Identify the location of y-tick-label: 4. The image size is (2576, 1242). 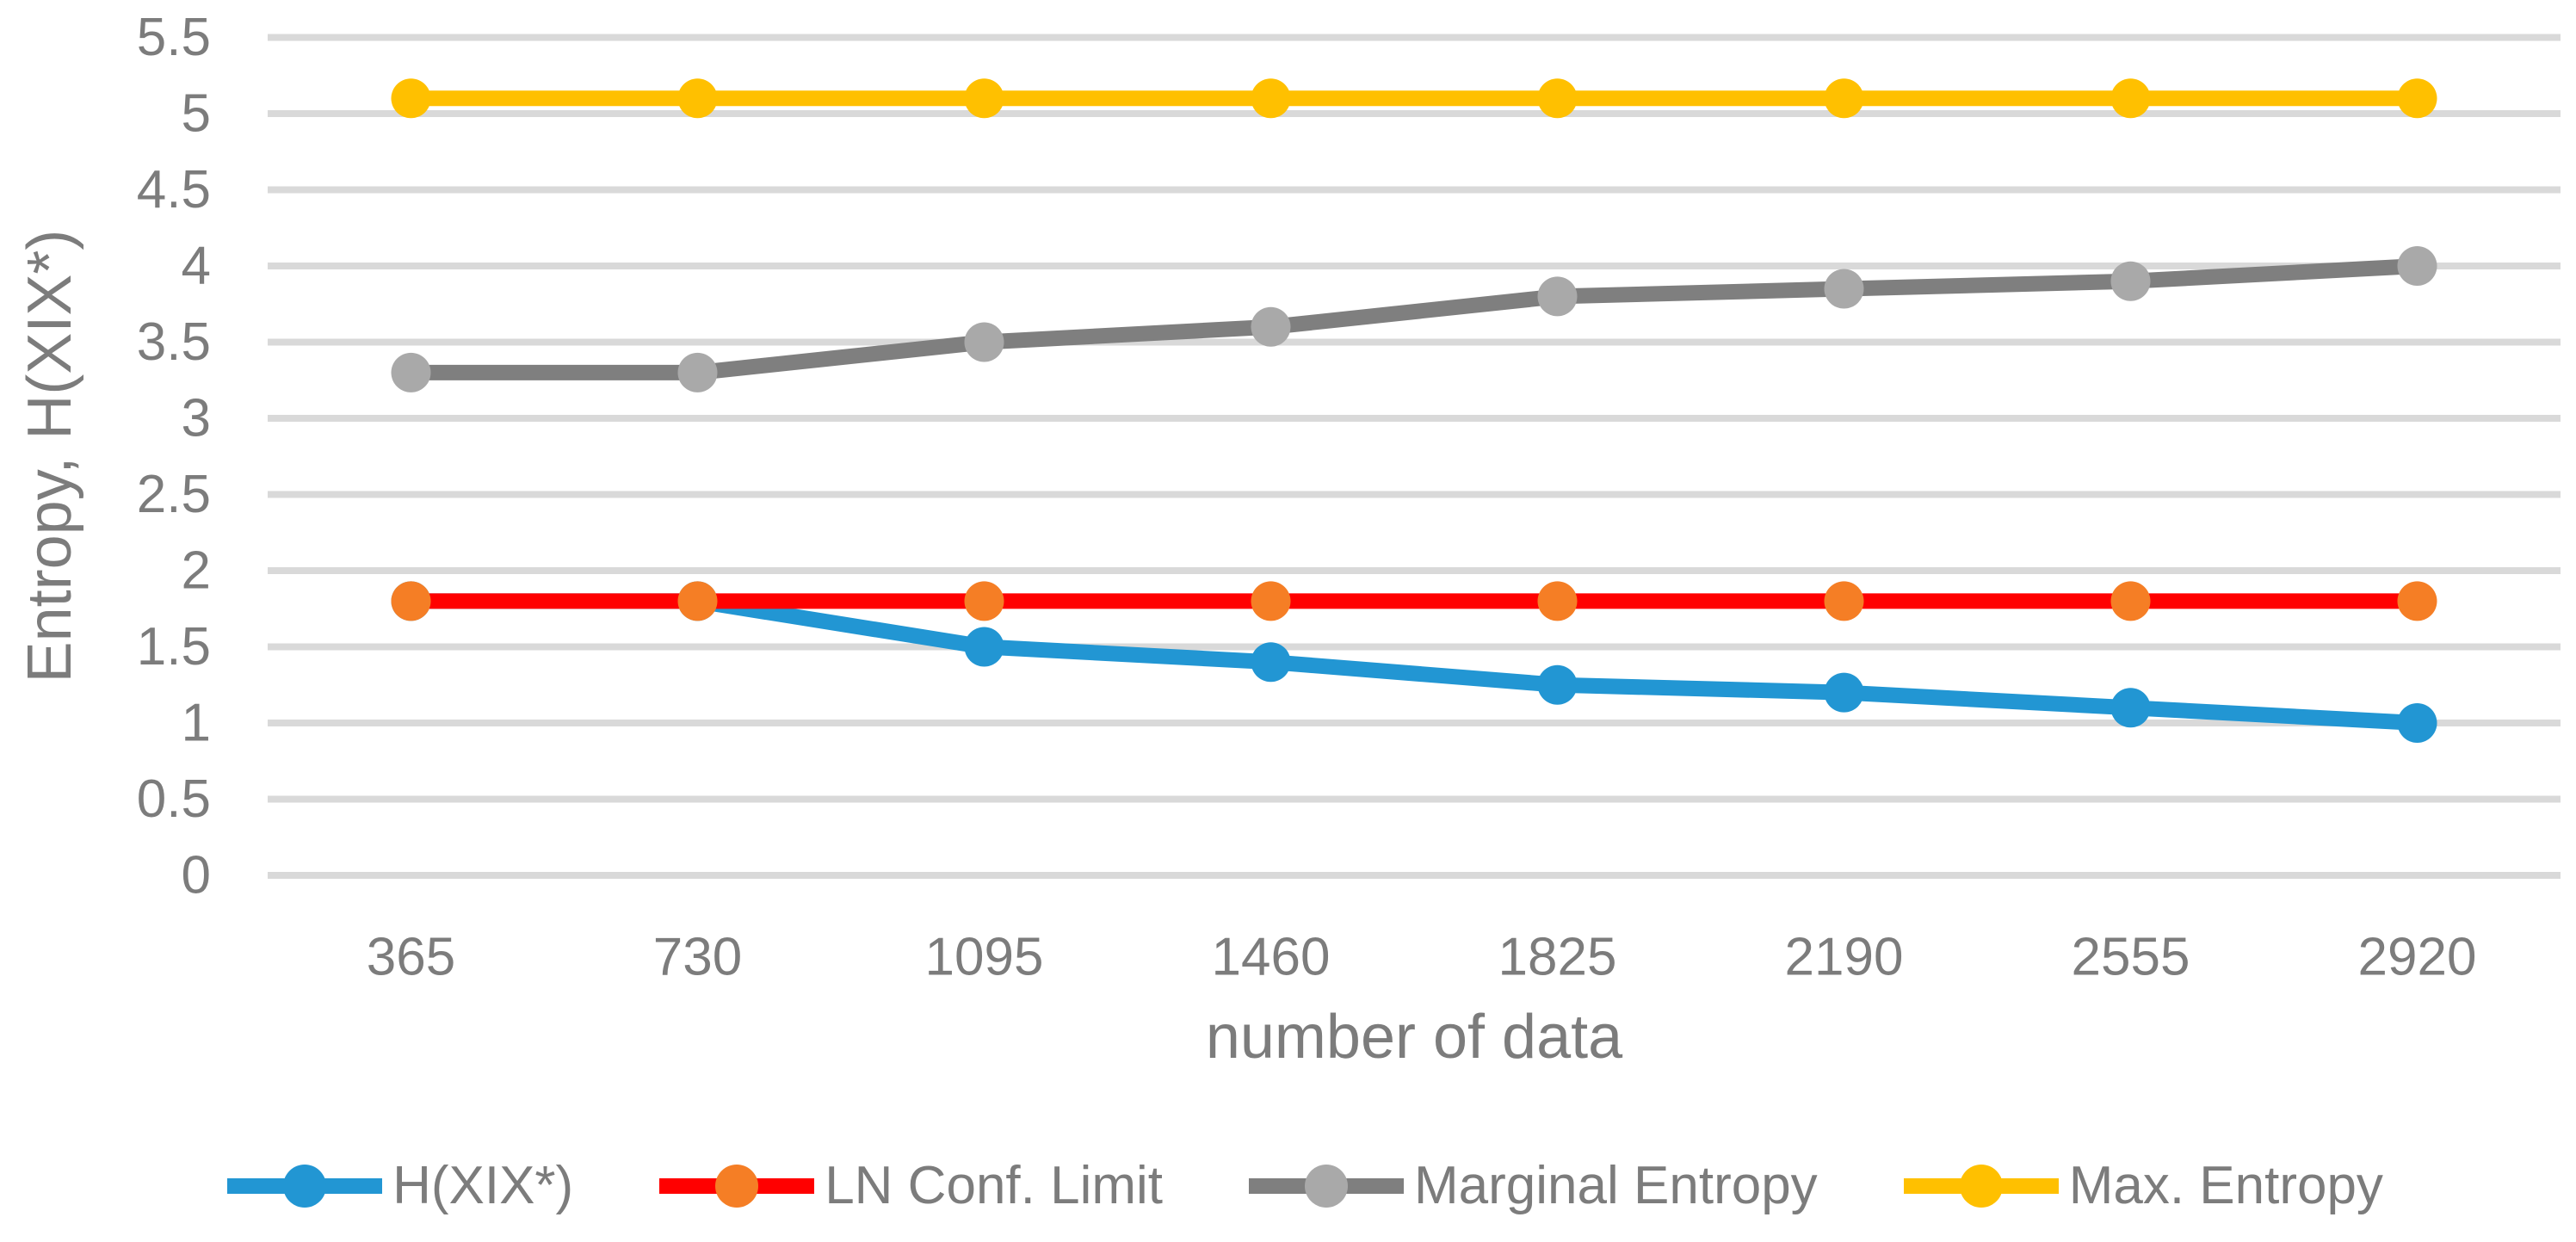
(196, 266).